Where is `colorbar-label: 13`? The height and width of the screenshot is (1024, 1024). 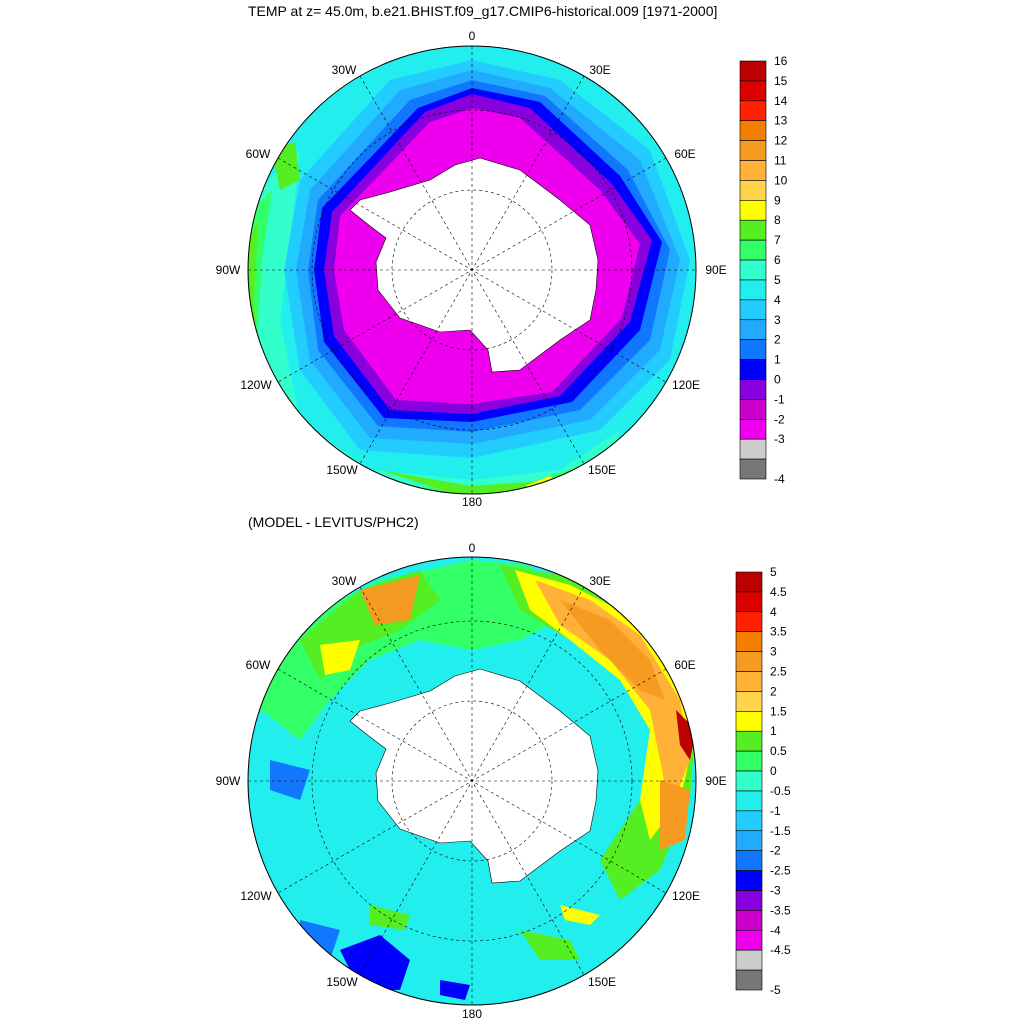 colorbar-label: 13 is located at coordinates (781, 121).